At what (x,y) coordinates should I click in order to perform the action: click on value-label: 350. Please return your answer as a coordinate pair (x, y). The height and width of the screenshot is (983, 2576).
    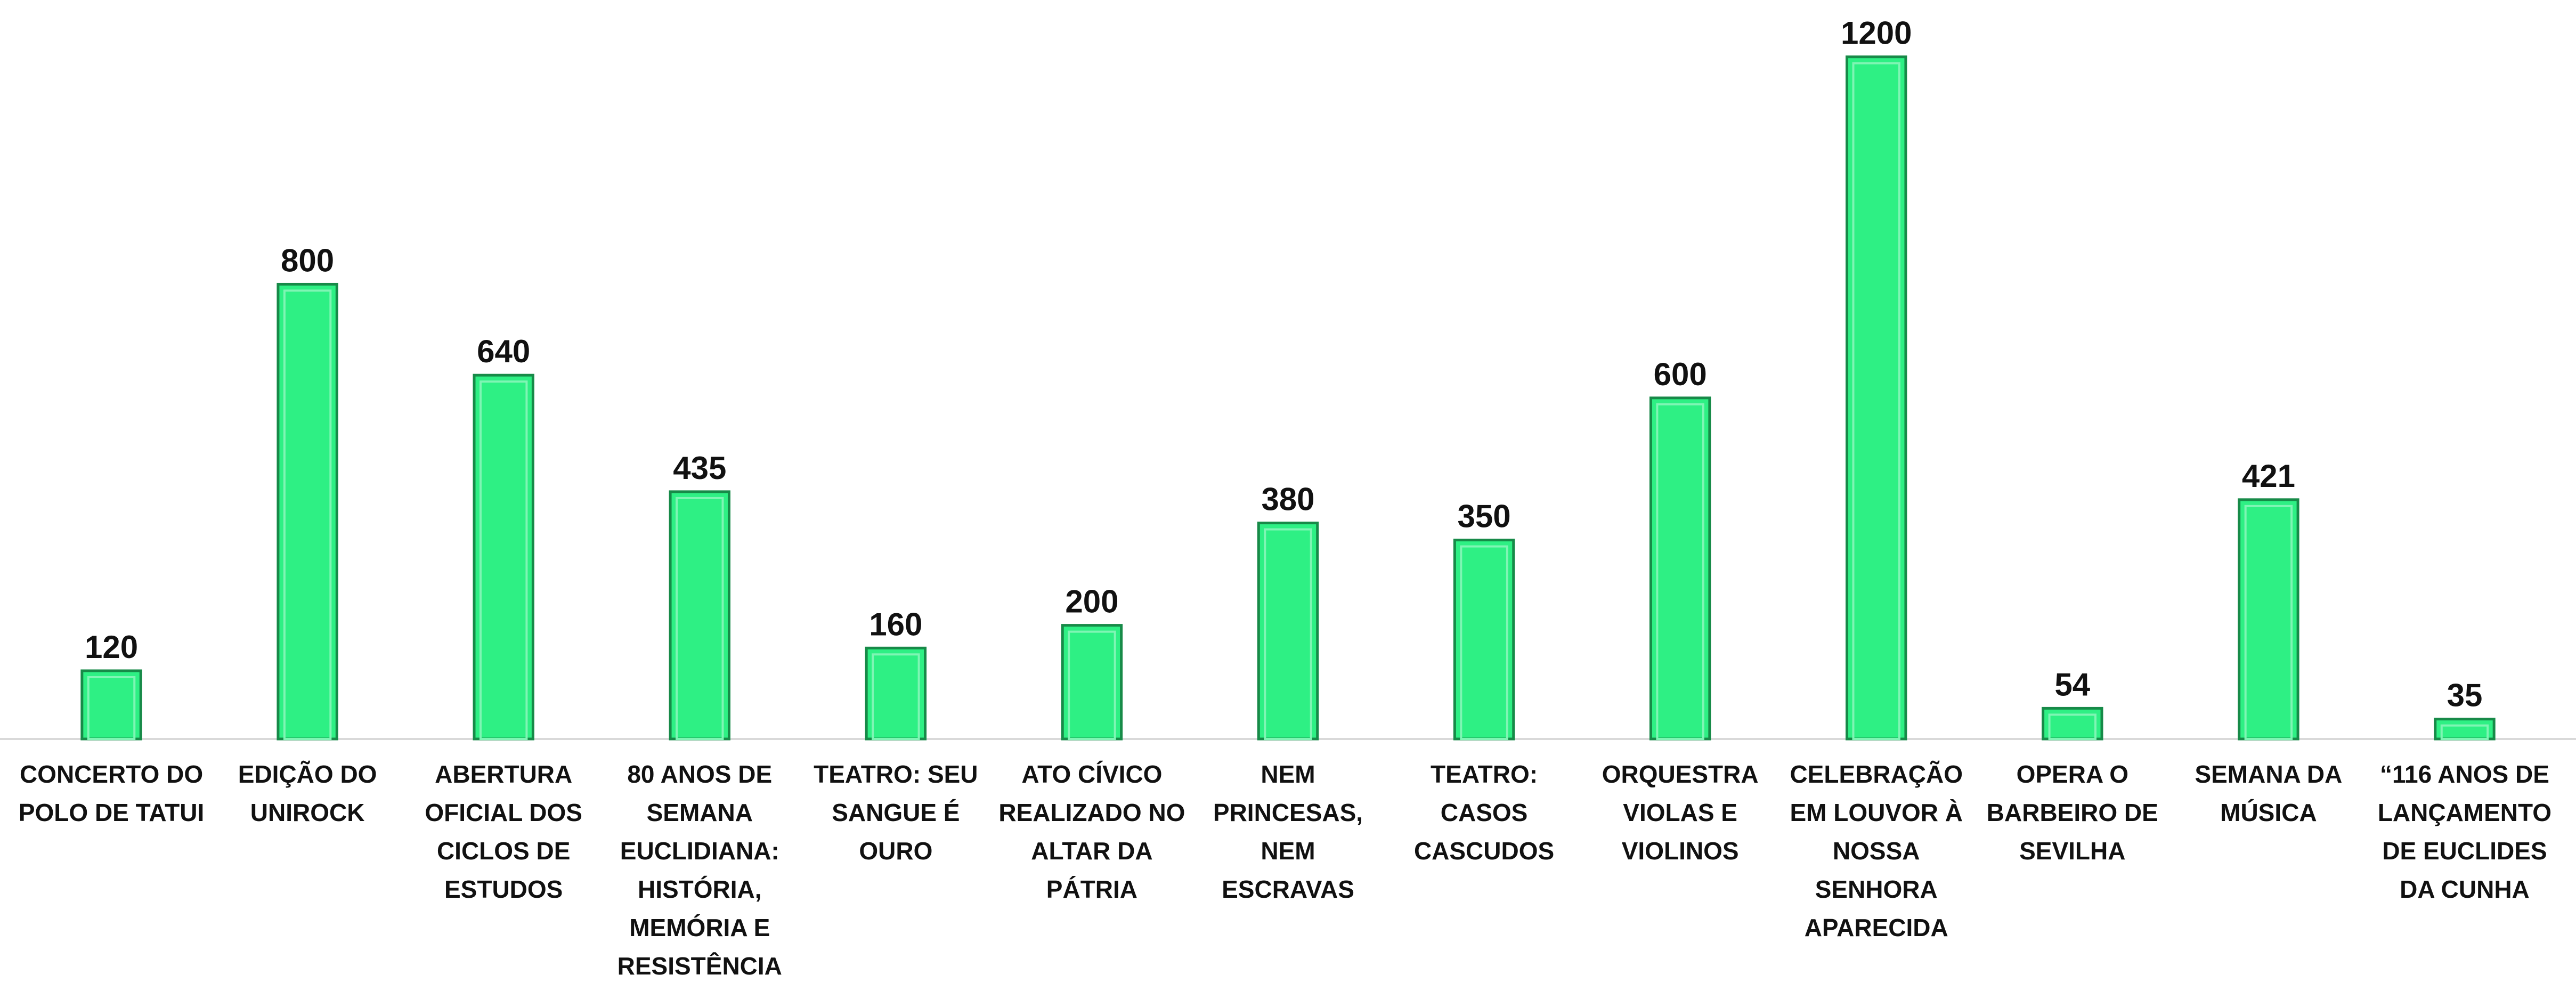
    Looking at the image, I should click on (1484, 516).